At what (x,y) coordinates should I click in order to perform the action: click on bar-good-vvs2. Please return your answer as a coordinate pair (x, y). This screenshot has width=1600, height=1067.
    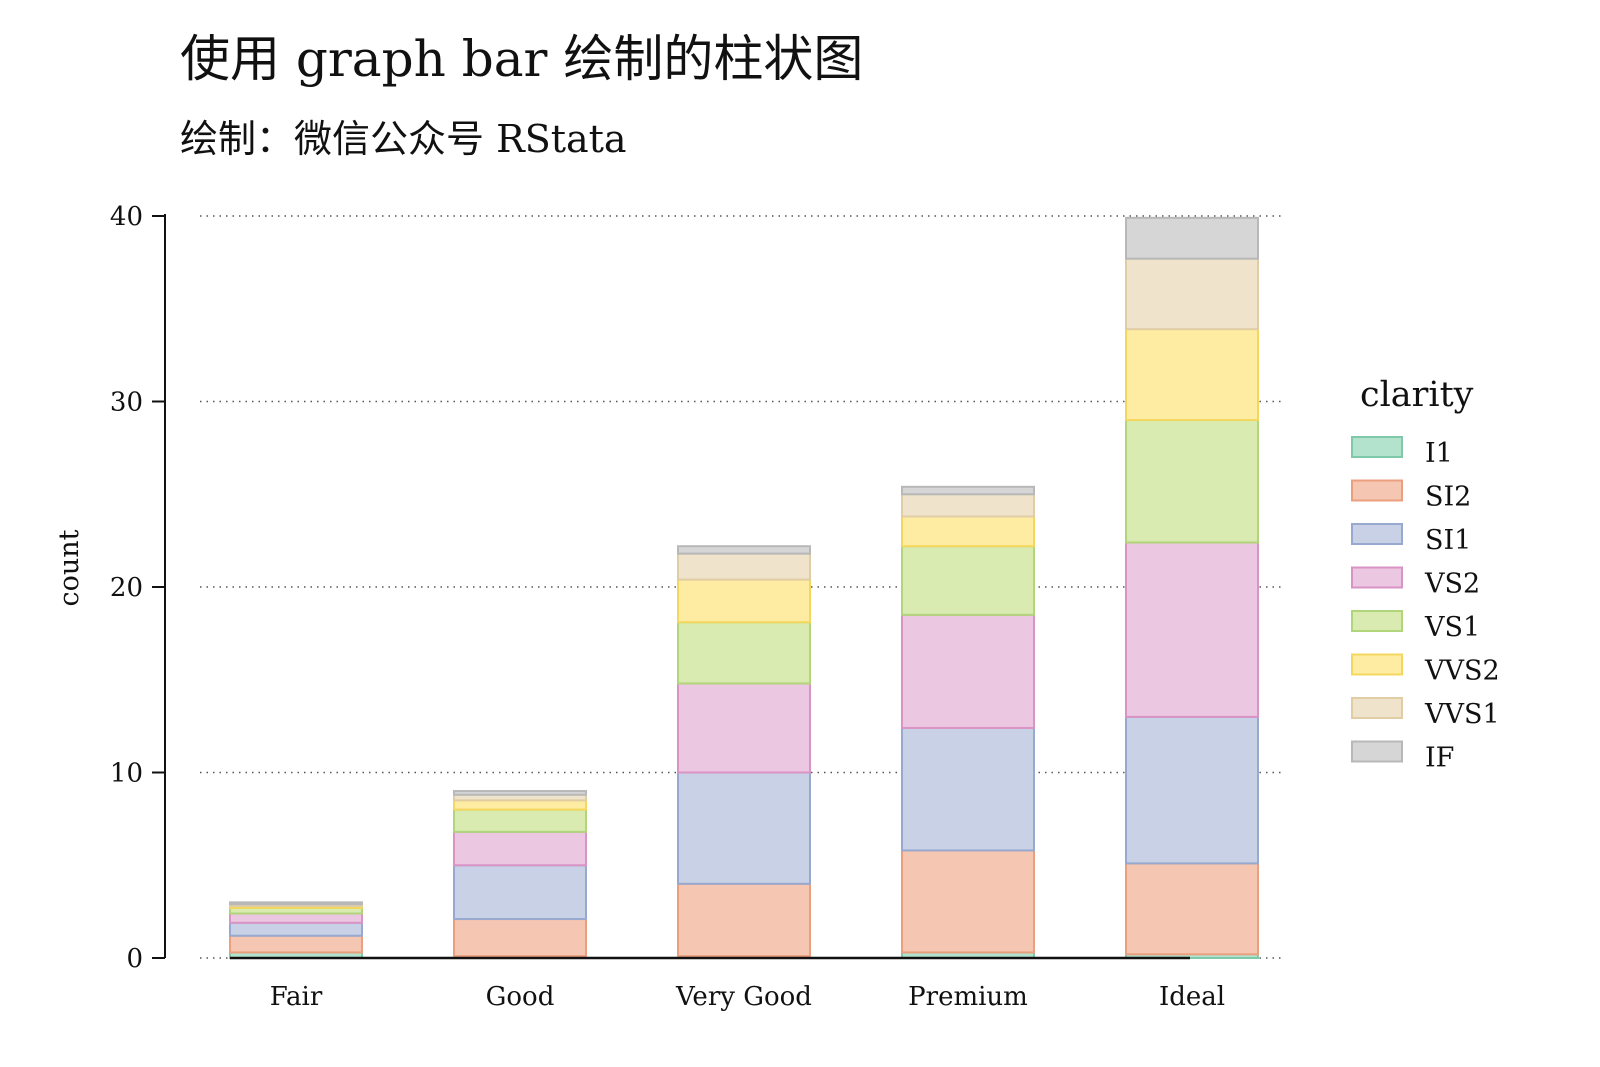
    Looking at the image, I should click on (520, 805).